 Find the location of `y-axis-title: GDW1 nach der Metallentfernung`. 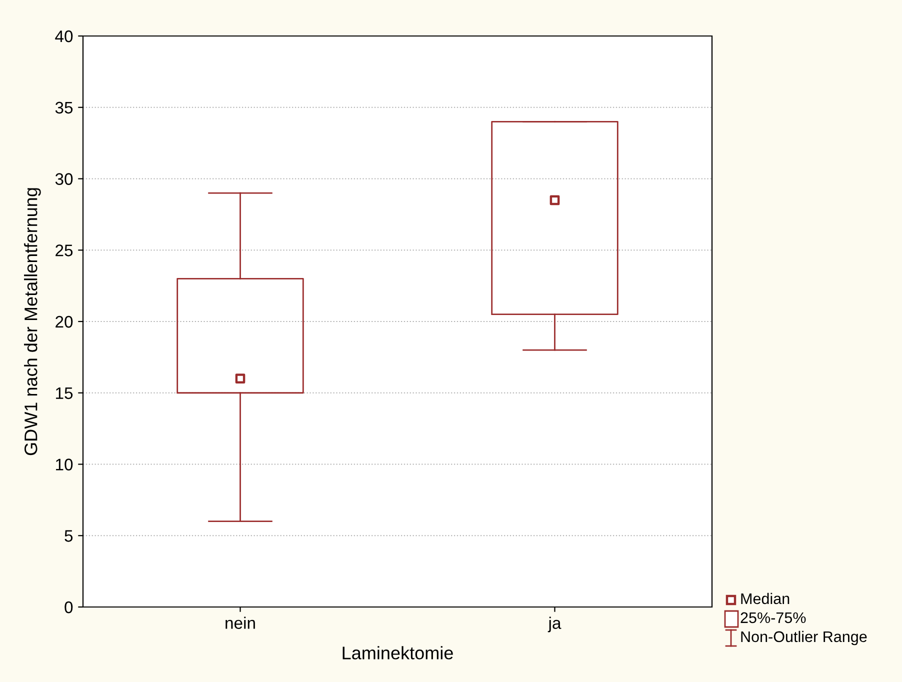

y-axis-title: GDW1 nach der Metallentfernung is located at coordinates (32, 322).